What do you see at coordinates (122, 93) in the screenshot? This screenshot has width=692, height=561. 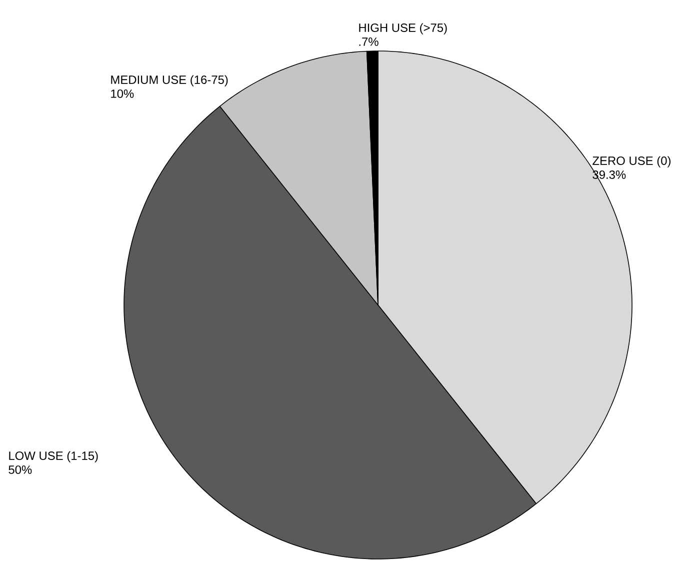 I see `data-label: 10%` at bounding box center [122, 93].